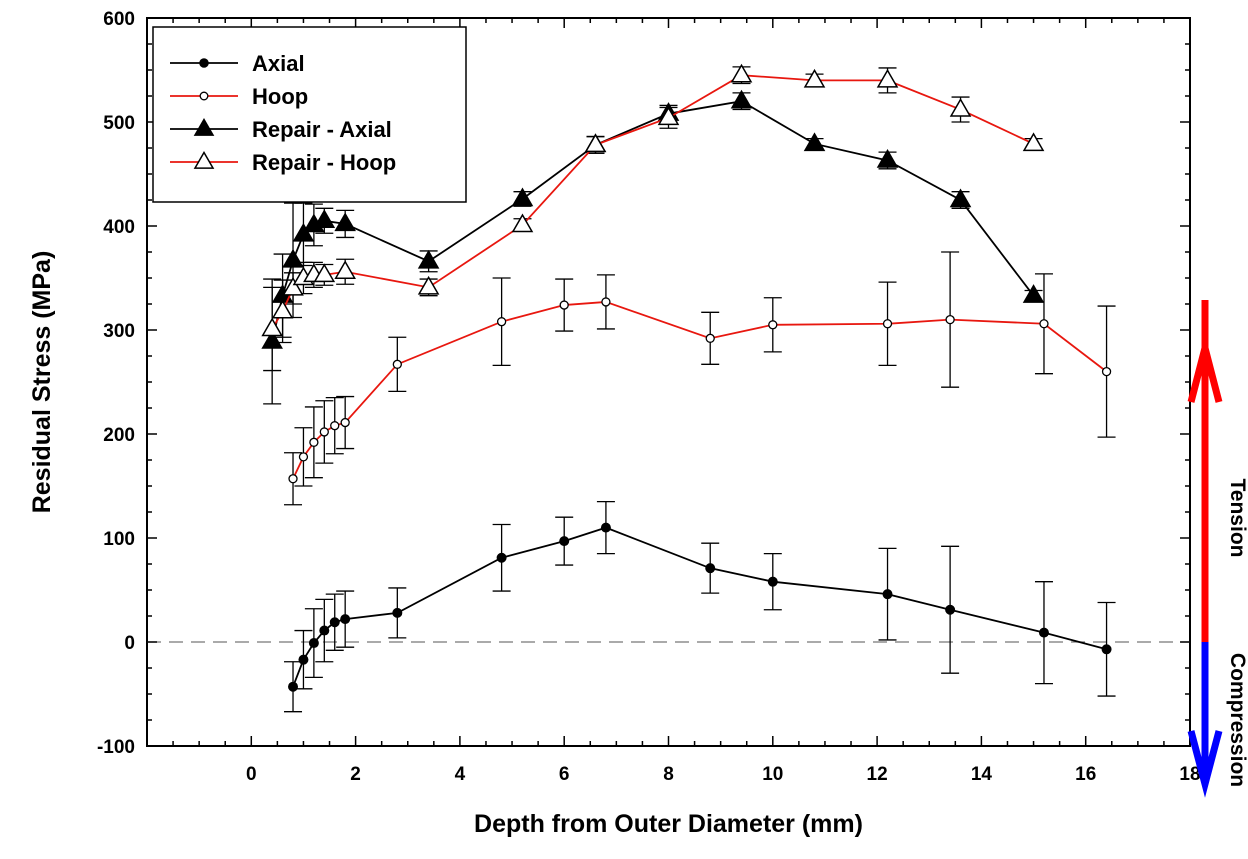 This screenshot has height=859, width=1248. What do you see at coordinates (129, 643) in the screenshot?
I see `y-tick-label: 0` at bounding box center [129, 643].